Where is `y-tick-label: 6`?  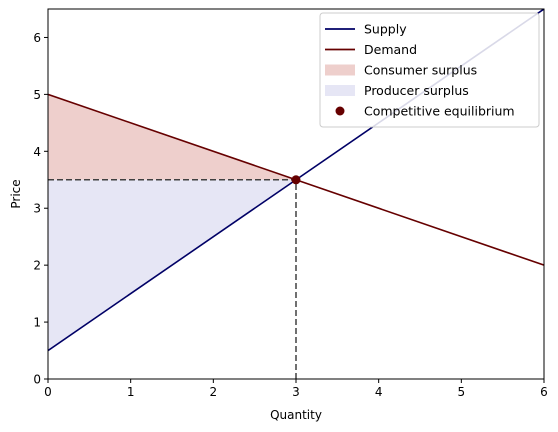 y-tick-label: 6 is located at coordinates (37, 38).